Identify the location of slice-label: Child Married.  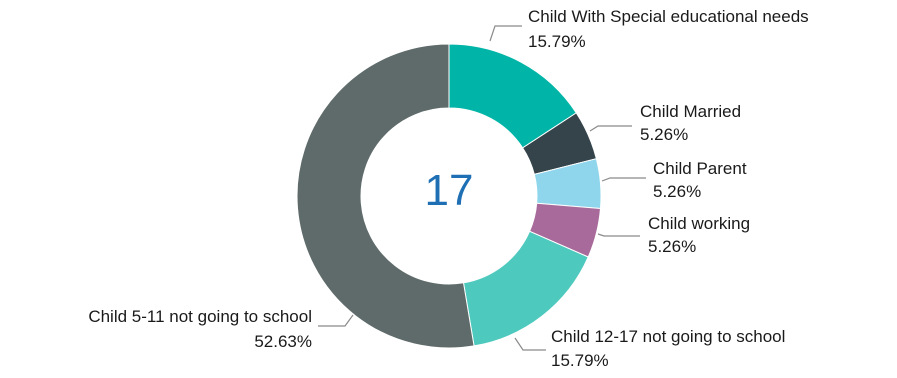
(690, 111).